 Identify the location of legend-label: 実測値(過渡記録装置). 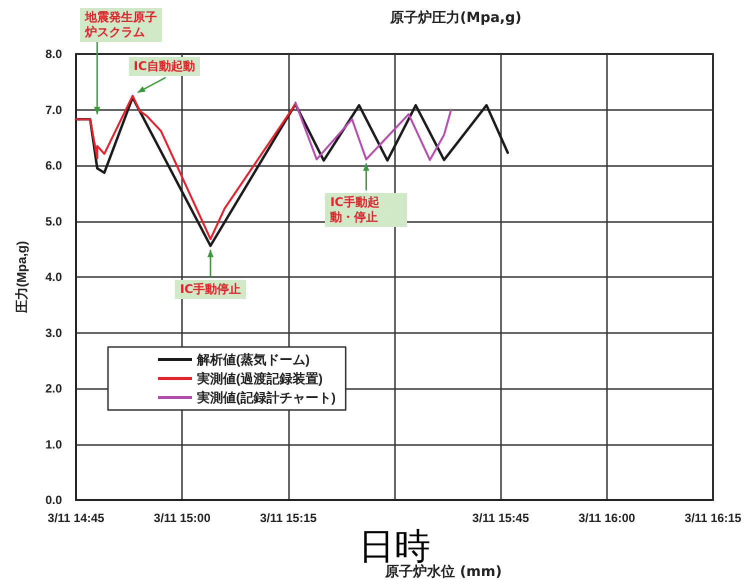
(259, 378).